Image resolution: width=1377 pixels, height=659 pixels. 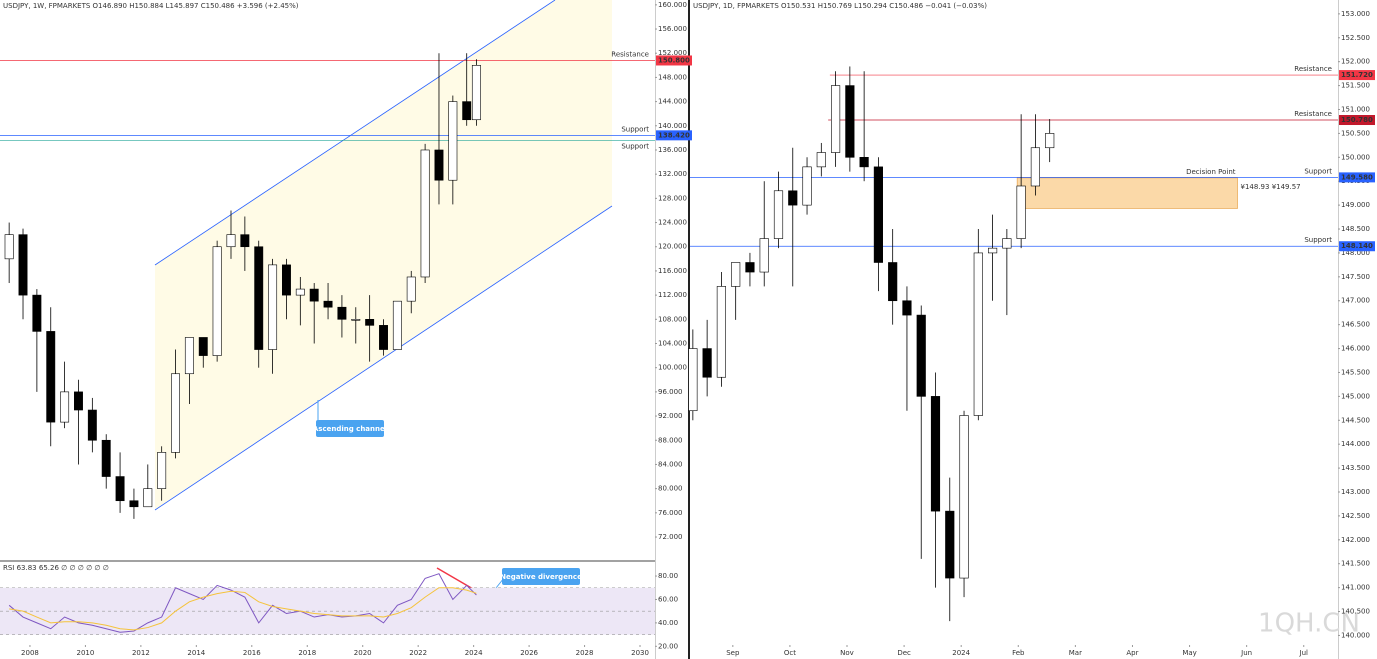 What do you see at coordinates (1355, 253) in the screenshot?
I see `y-tick-label: 148.000` at bounding box center [1355, 253].